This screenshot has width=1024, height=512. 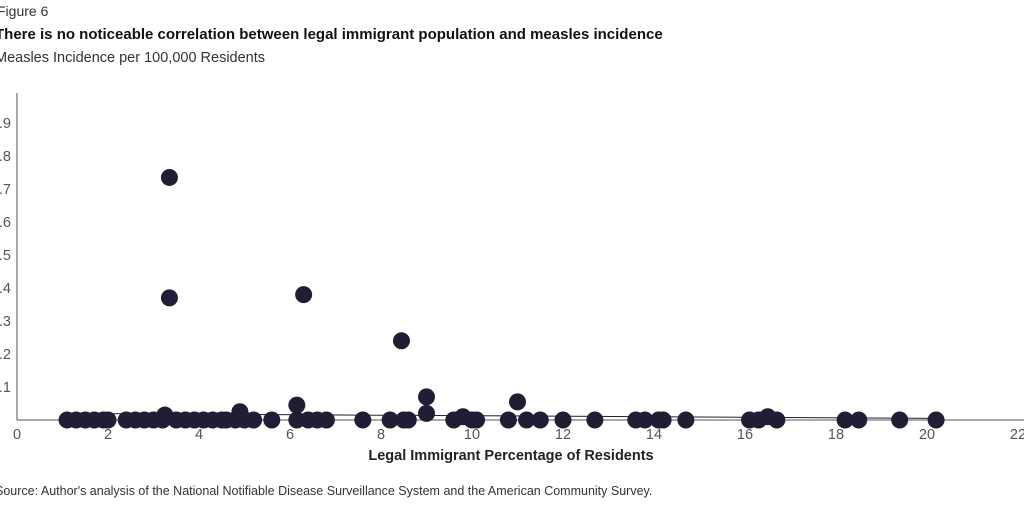 I want to click on y-tick-label: 0.8, so click(x=5, y=157).